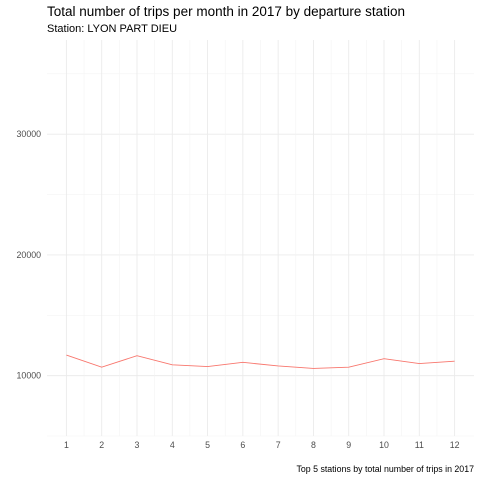  What do you see at coordinates (29, 134) in the screenshot?
I see `y-tick-label: 30000` at bounding box center [29, 134].